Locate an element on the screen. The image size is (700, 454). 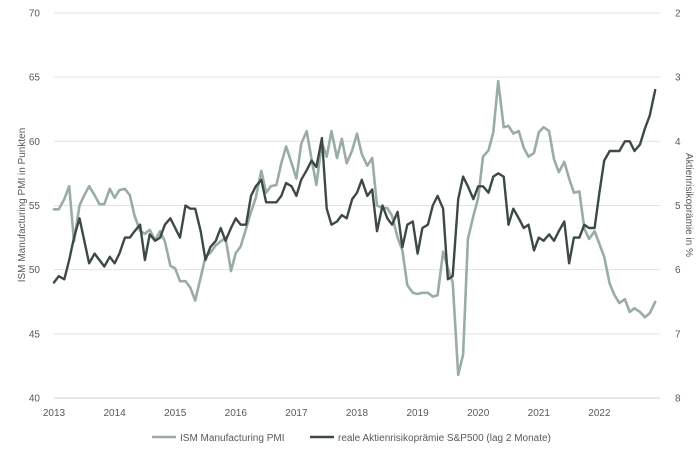
x-tick-label: 2013 is located at coordinates (54, 413).